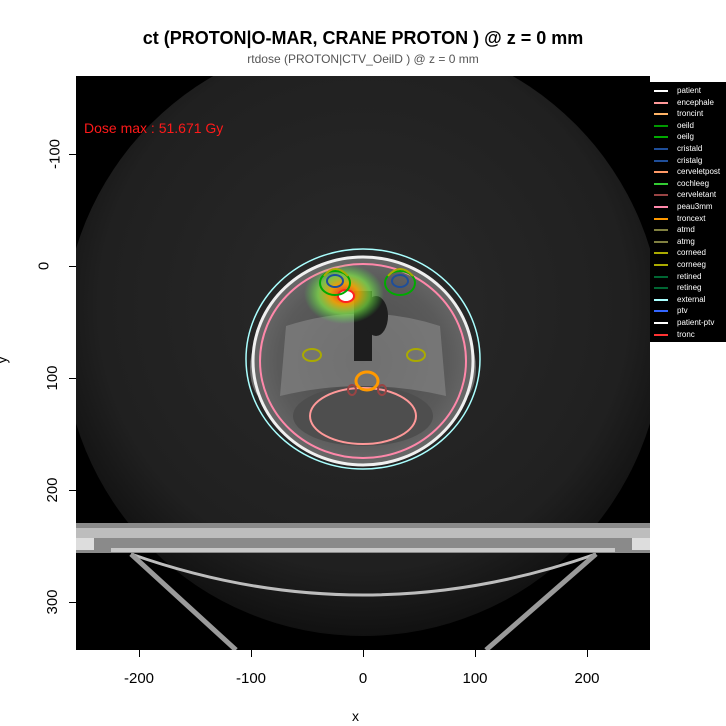 This screenshot has width=726, height=726. I want to click on legend-item: external, so click(688, 299).